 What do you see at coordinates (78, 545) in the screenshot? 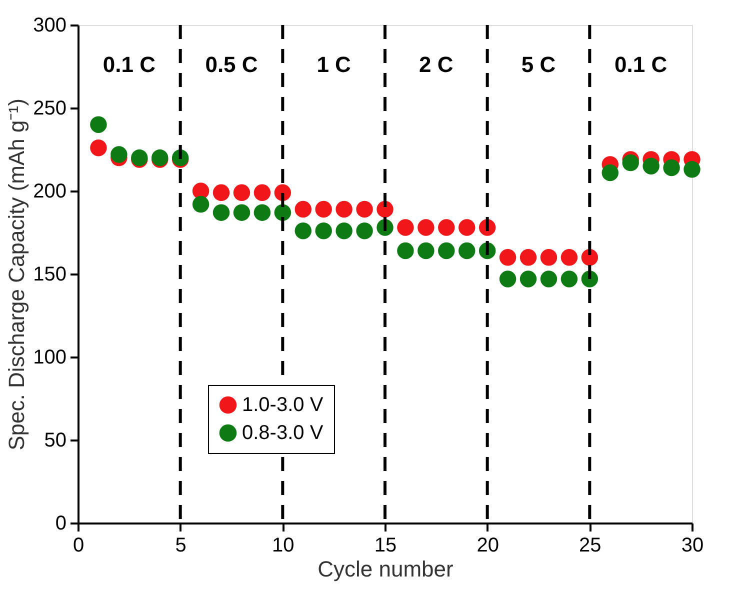
I see `x-tick-label: 0` at bounding box center [78, 545].